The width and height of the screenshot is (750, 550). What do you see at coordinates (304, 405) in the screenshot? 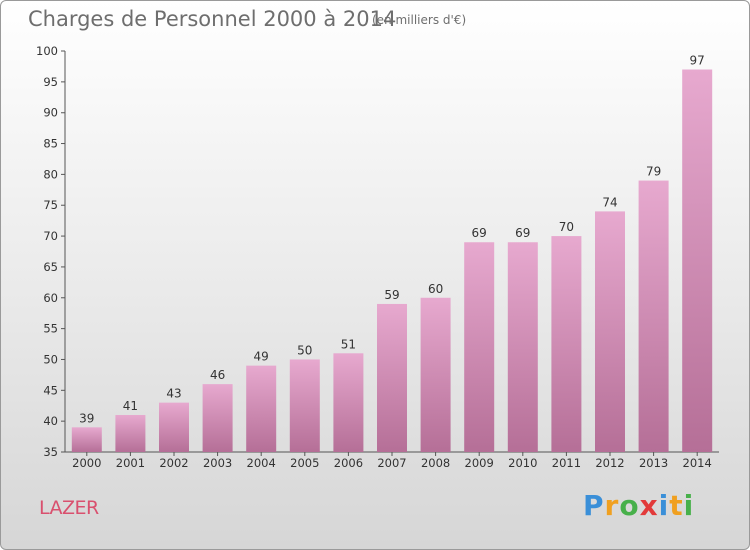
I see `bar-2005` at bounding box center [304, 405].